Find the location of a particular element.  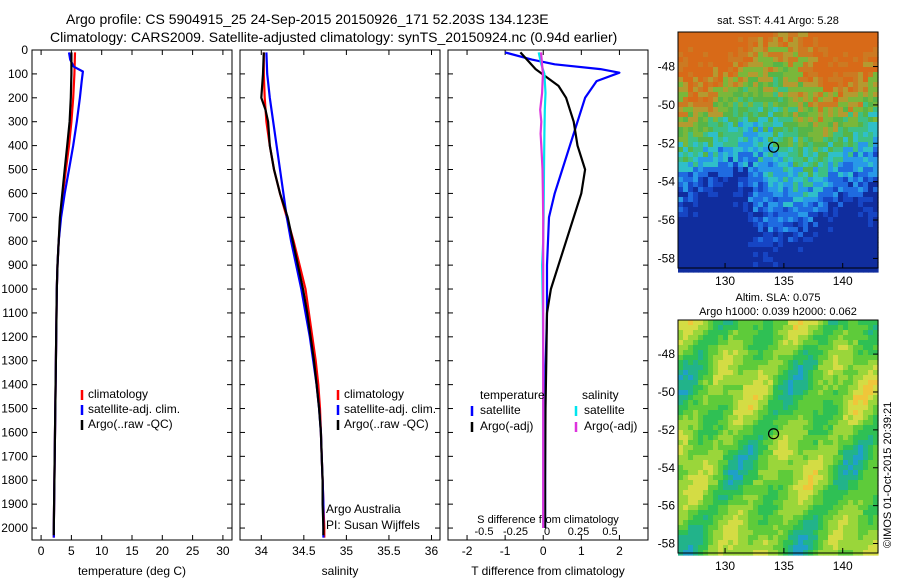

difference-xtick-label: -2 is located at coordinates (467, 551).